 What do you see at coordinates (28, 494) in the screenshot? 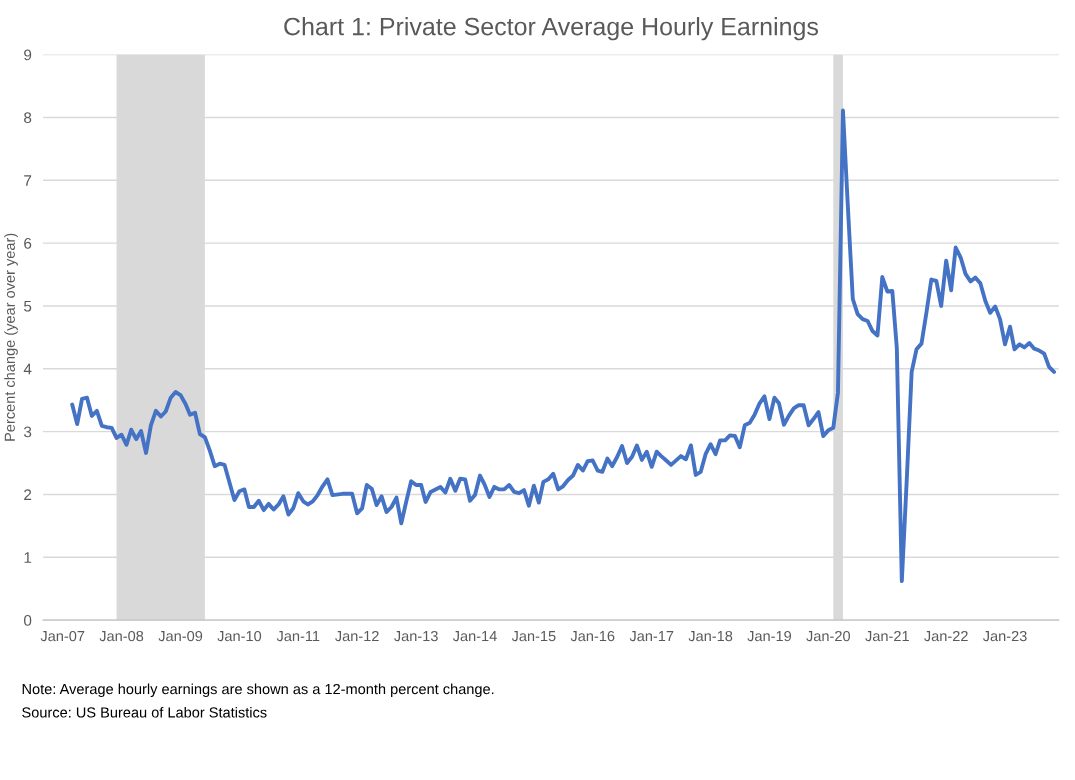
I see `y-tick-label: 2` at bounding box center [28, 494].